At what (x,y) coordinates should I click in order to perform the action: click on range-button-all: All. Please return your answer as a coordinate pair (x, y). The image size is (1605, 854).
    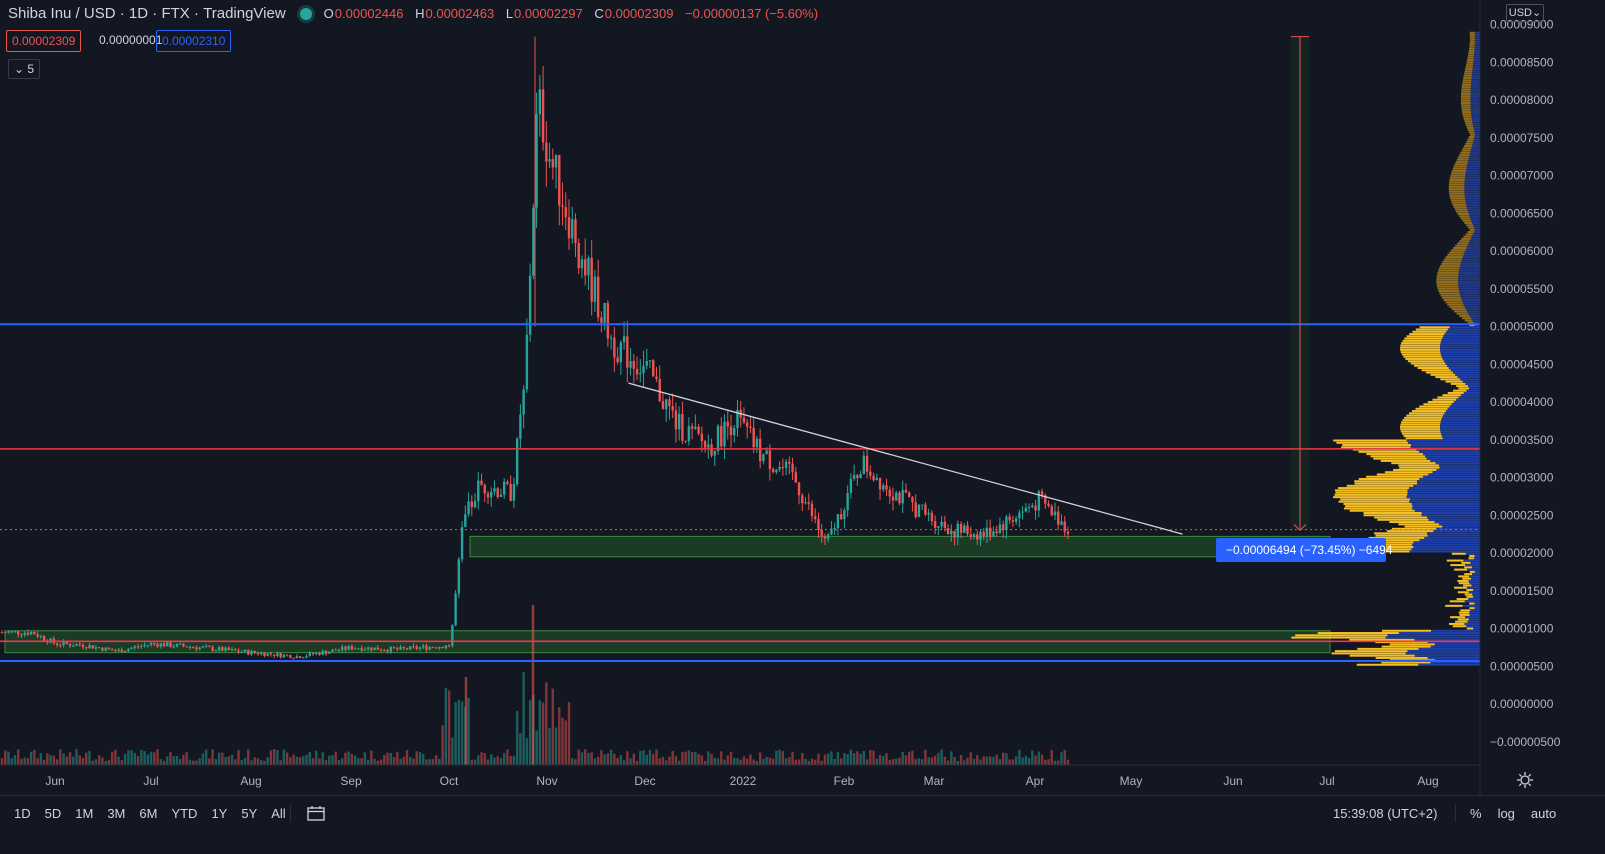
    Looking at the image, I should click on (278, 813).